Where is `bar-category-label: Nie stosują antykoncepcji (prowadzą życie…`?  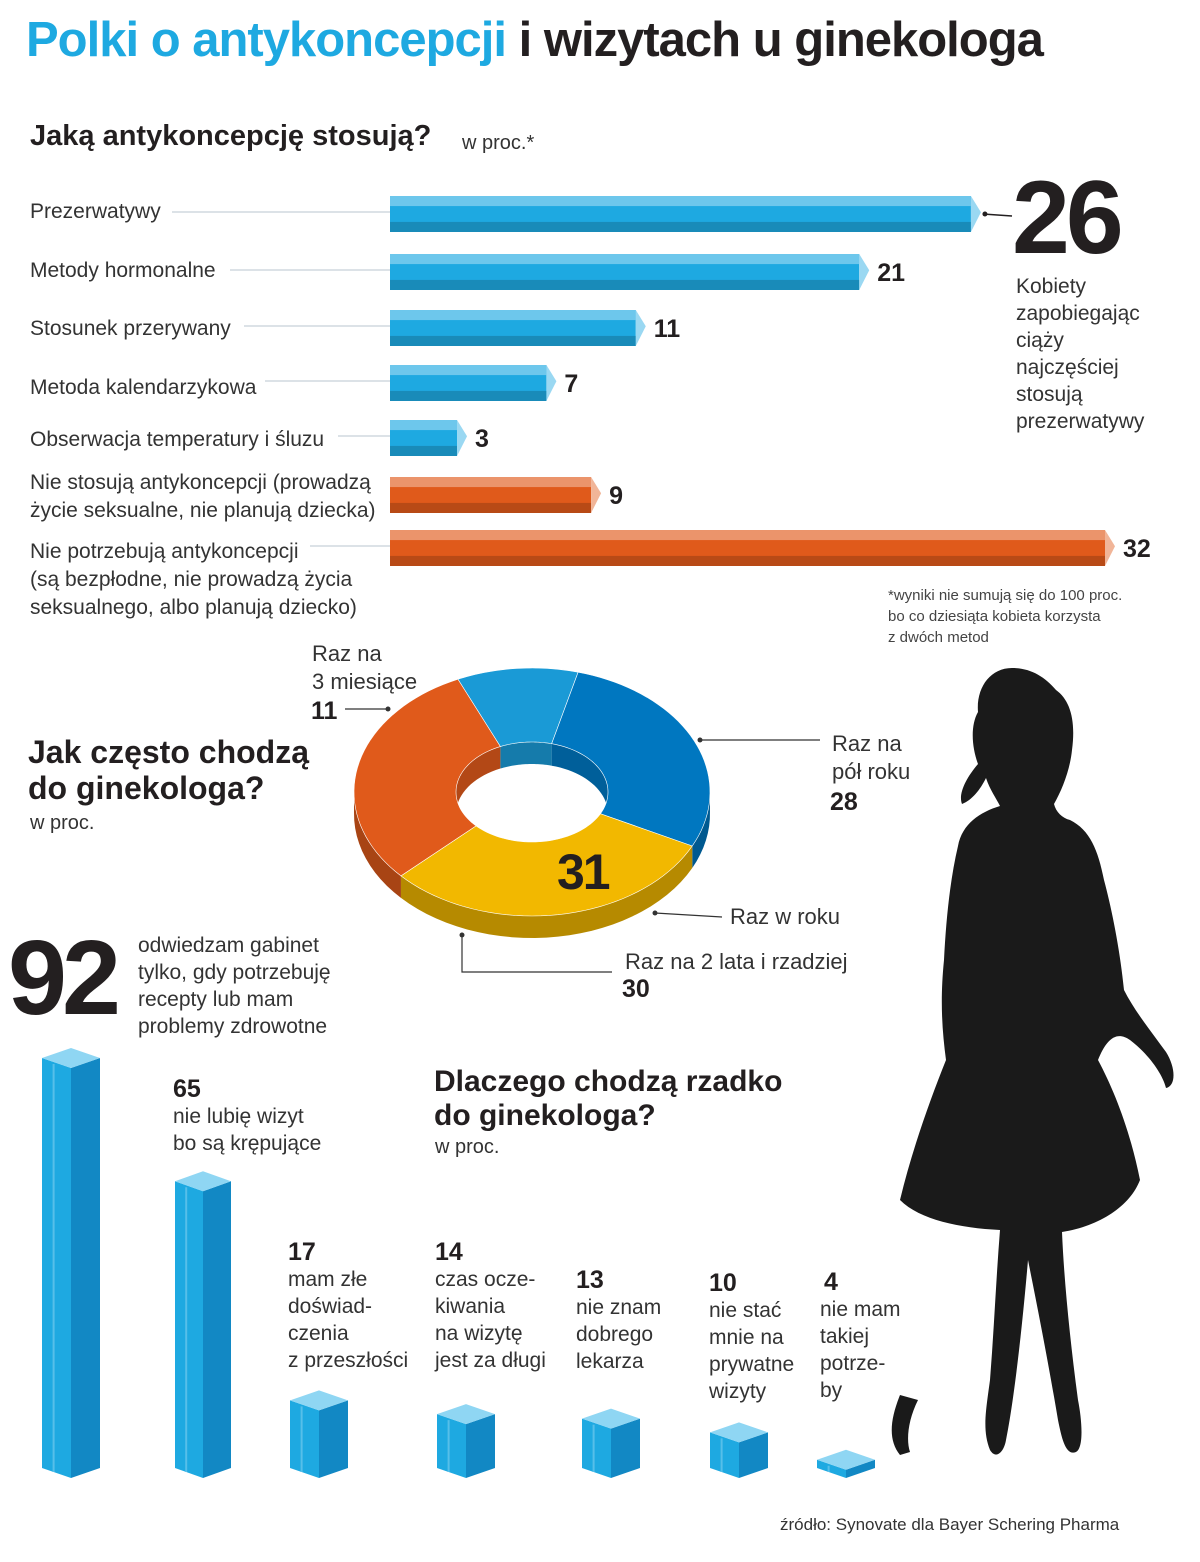
bar-category-label: Nie stosują antykoncepcji (prowadzą życie… is located at coordinates (203, 497).